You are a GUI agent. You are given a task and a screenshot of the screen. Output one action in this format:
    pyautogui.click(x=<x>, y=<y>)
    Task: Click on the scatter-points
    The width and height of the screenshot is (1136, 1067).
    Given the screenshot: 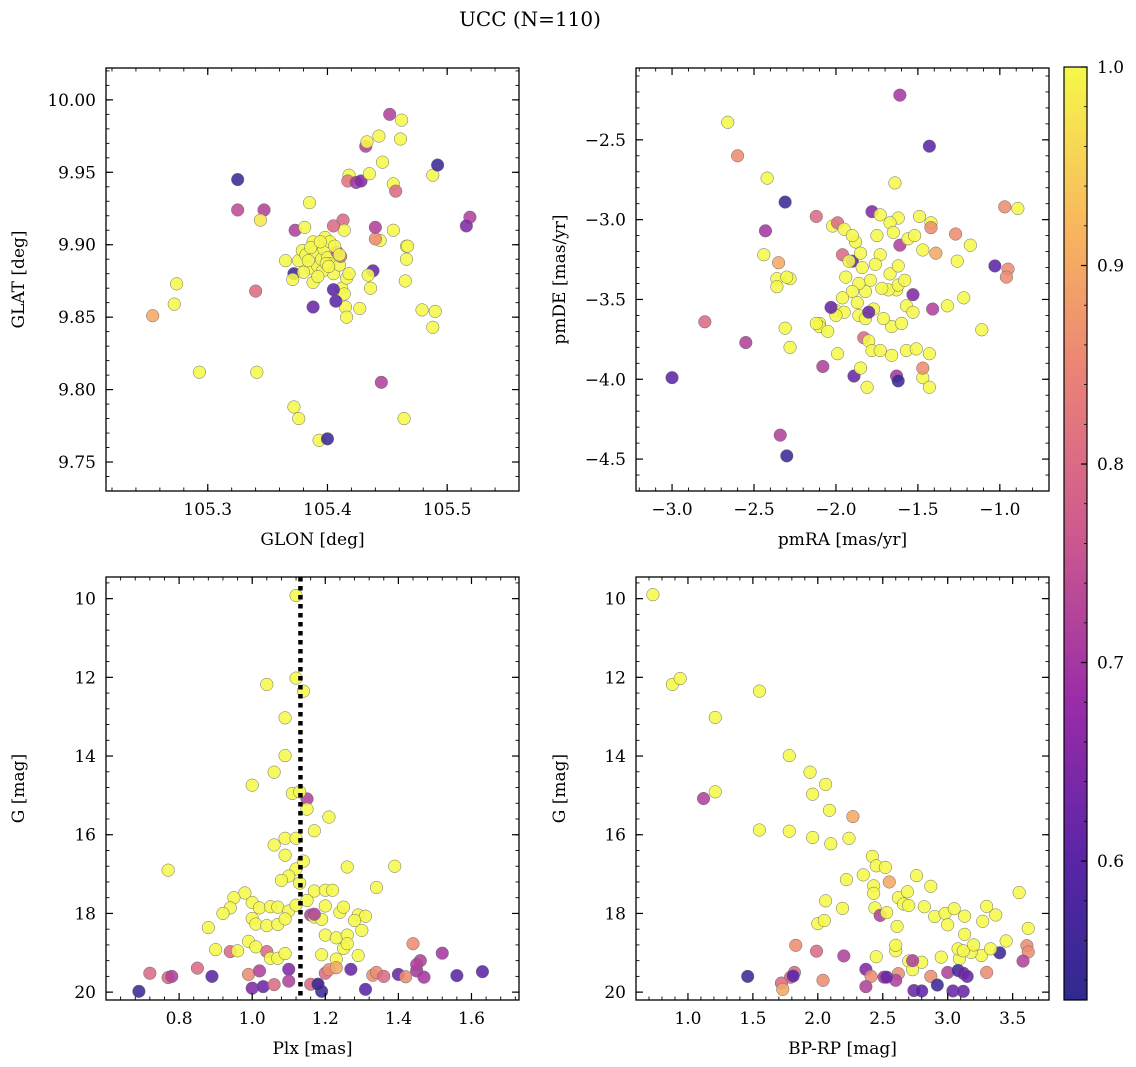 What is the action you would take?
    pyautogui.click(x=311, y=793)
    